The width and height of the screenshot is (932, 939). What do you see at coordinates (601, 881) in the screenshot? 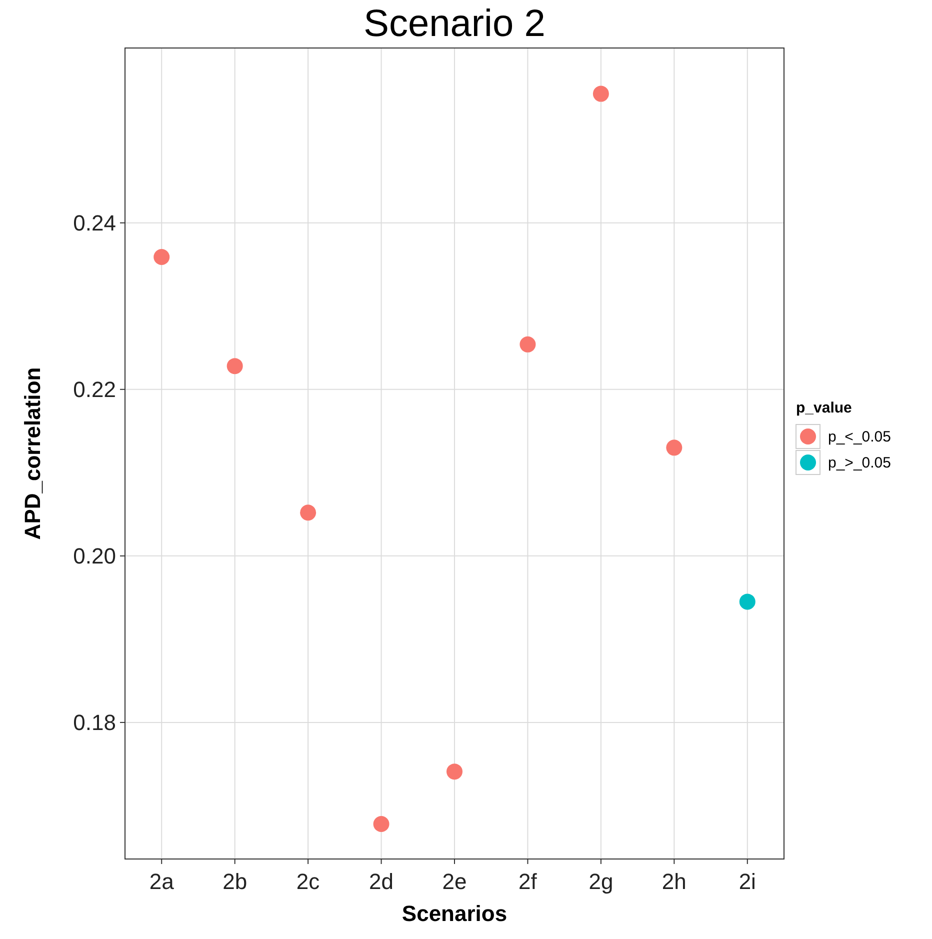
I see `x-tick-label: 2g` at bounding box center [601, 881].